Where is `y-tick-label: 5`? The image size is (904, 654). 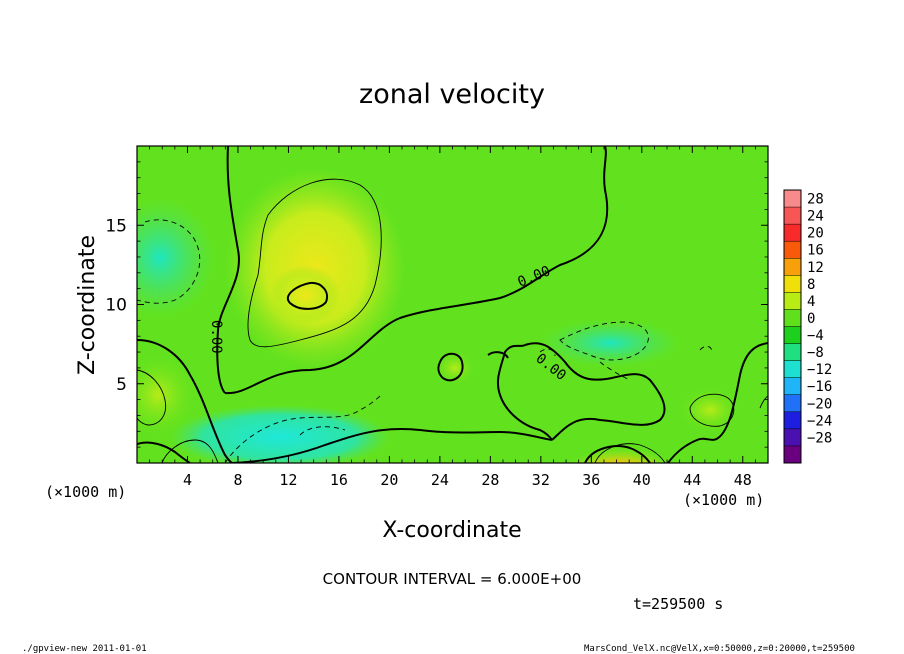 y-tick-label: 5 is located at coordinates (121, 385).